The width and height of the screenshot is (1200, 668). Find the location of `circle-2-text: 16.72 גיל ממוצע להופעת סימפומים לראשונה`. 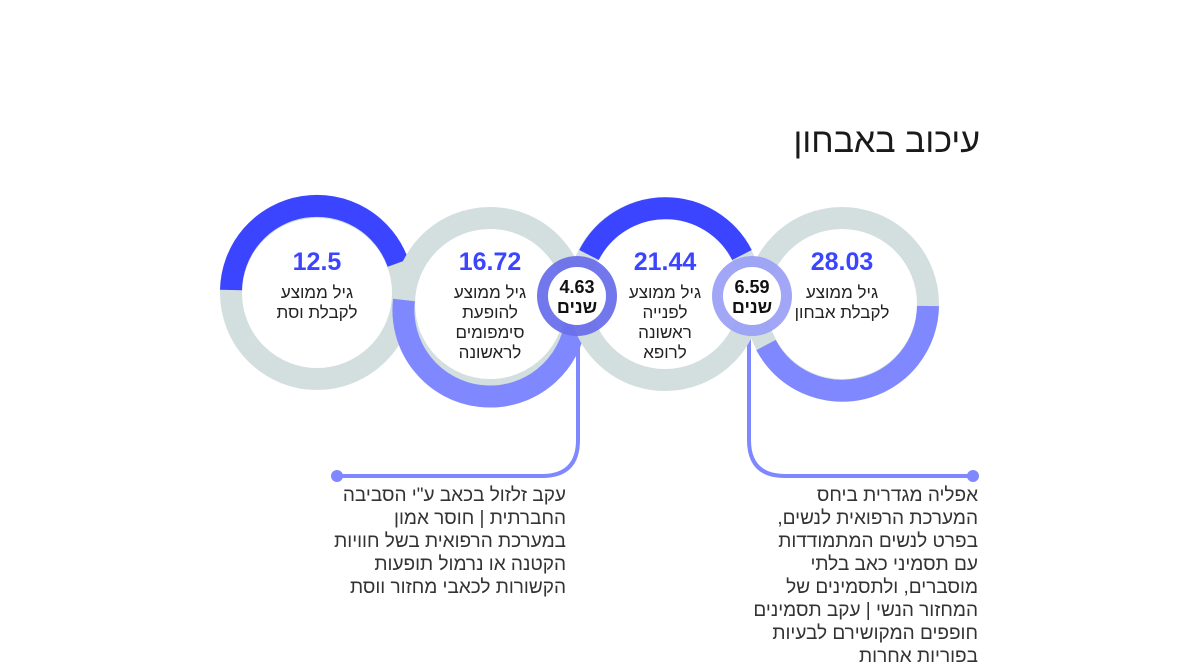

circle-2-text: 16.72 גיל ממוצע להופעת סימפומים לראשונה is located at coordinates (490, 305).